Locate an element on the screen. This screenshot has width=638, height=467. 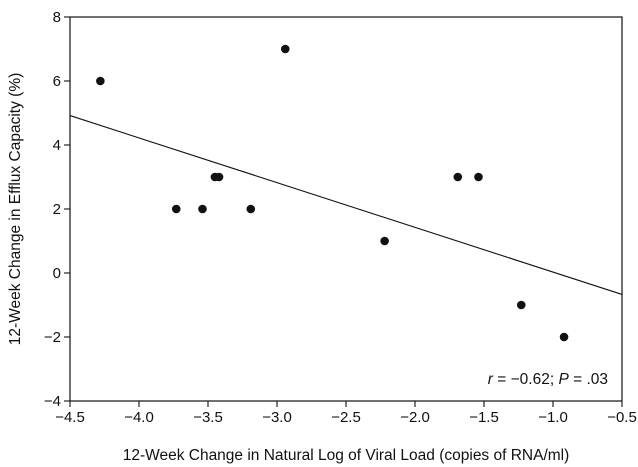
y-tick-label: 2 is located at coordinates (57, 209).